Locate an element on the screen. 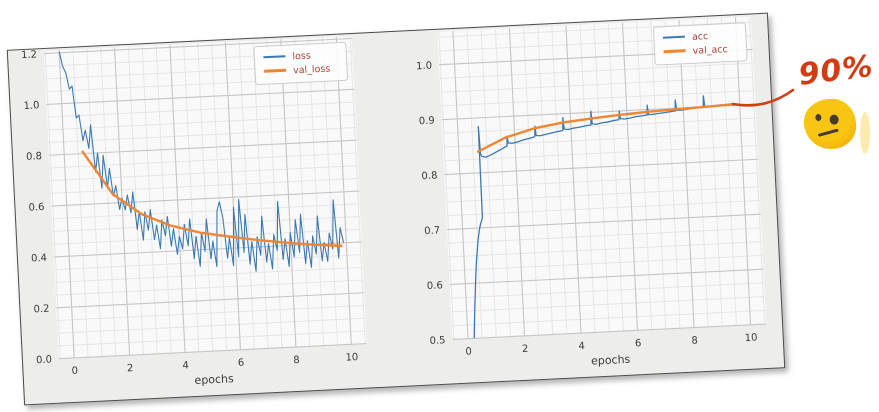  series-val_loss is located at coordinates (212, 199).